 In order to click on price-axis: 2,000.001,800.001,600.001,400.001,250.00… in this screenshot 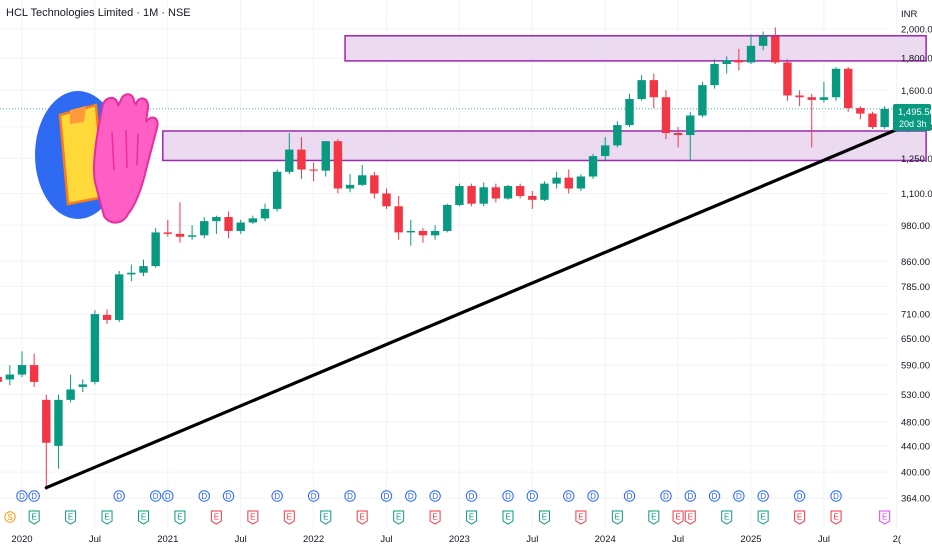, I will do `click(916, 264)`.